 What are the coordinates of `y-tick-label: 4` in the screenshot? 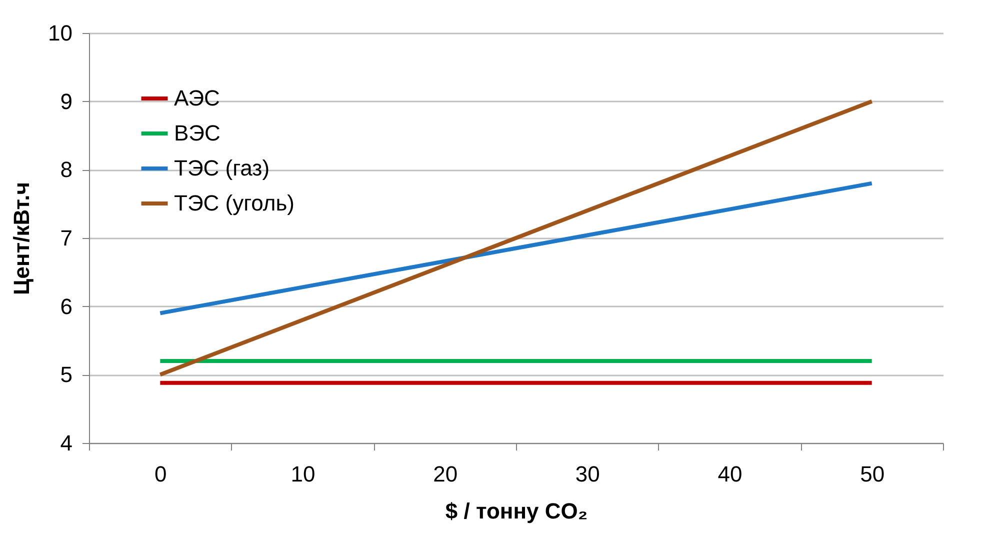 It's located at (66, 443).